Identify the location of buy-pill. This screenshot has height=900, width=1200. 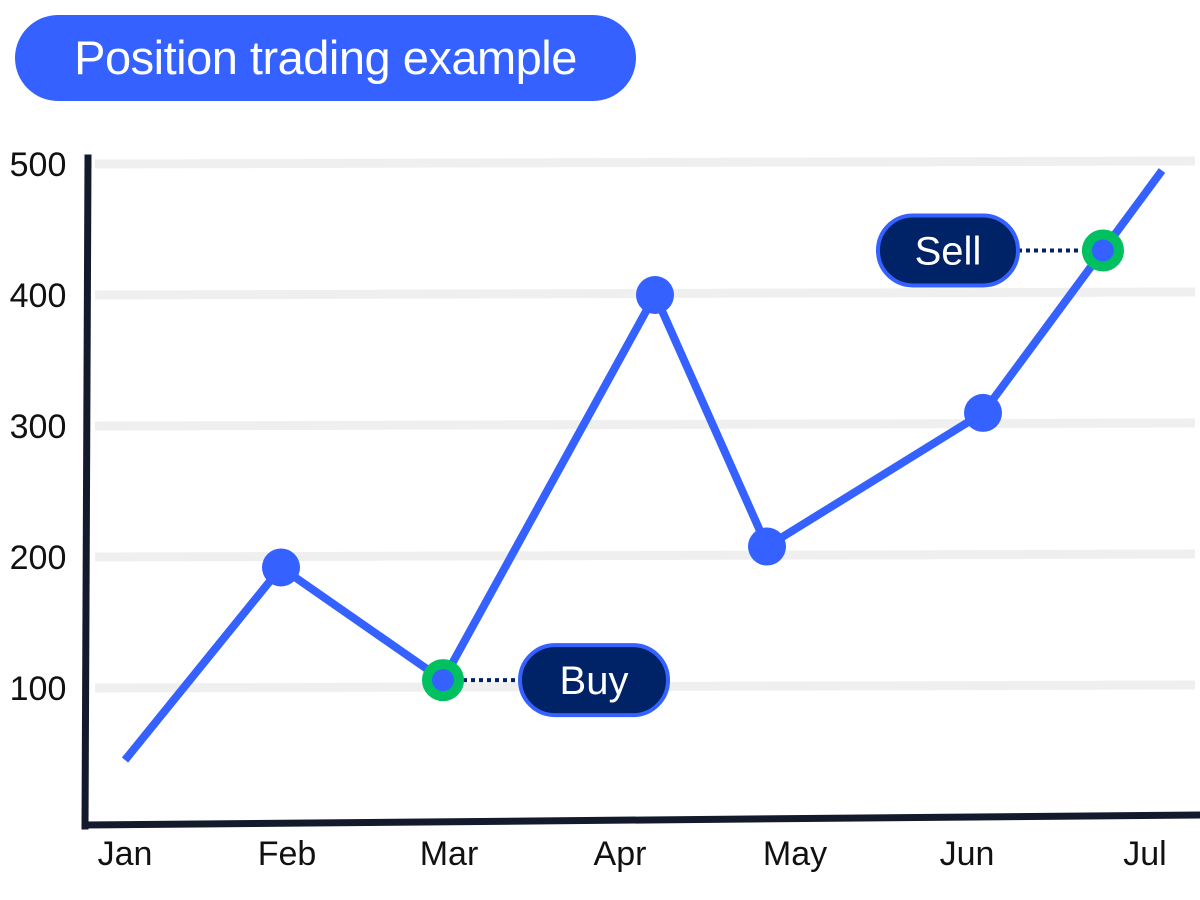
(594, 680).